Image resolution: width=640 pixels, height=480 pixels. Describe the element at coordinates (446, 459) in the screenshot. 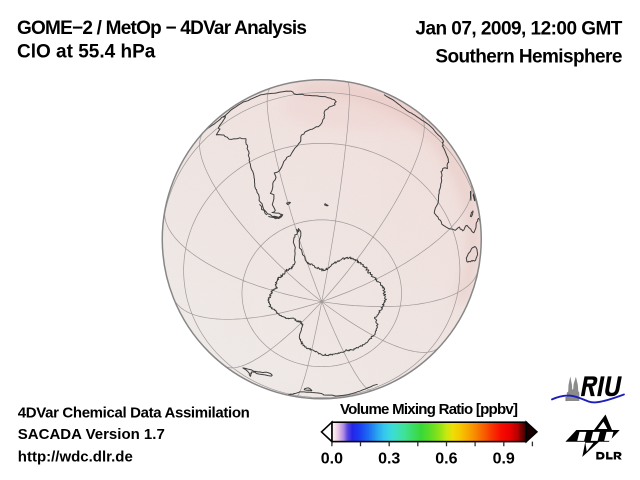

I see `svg-text: 0.6` at that location.